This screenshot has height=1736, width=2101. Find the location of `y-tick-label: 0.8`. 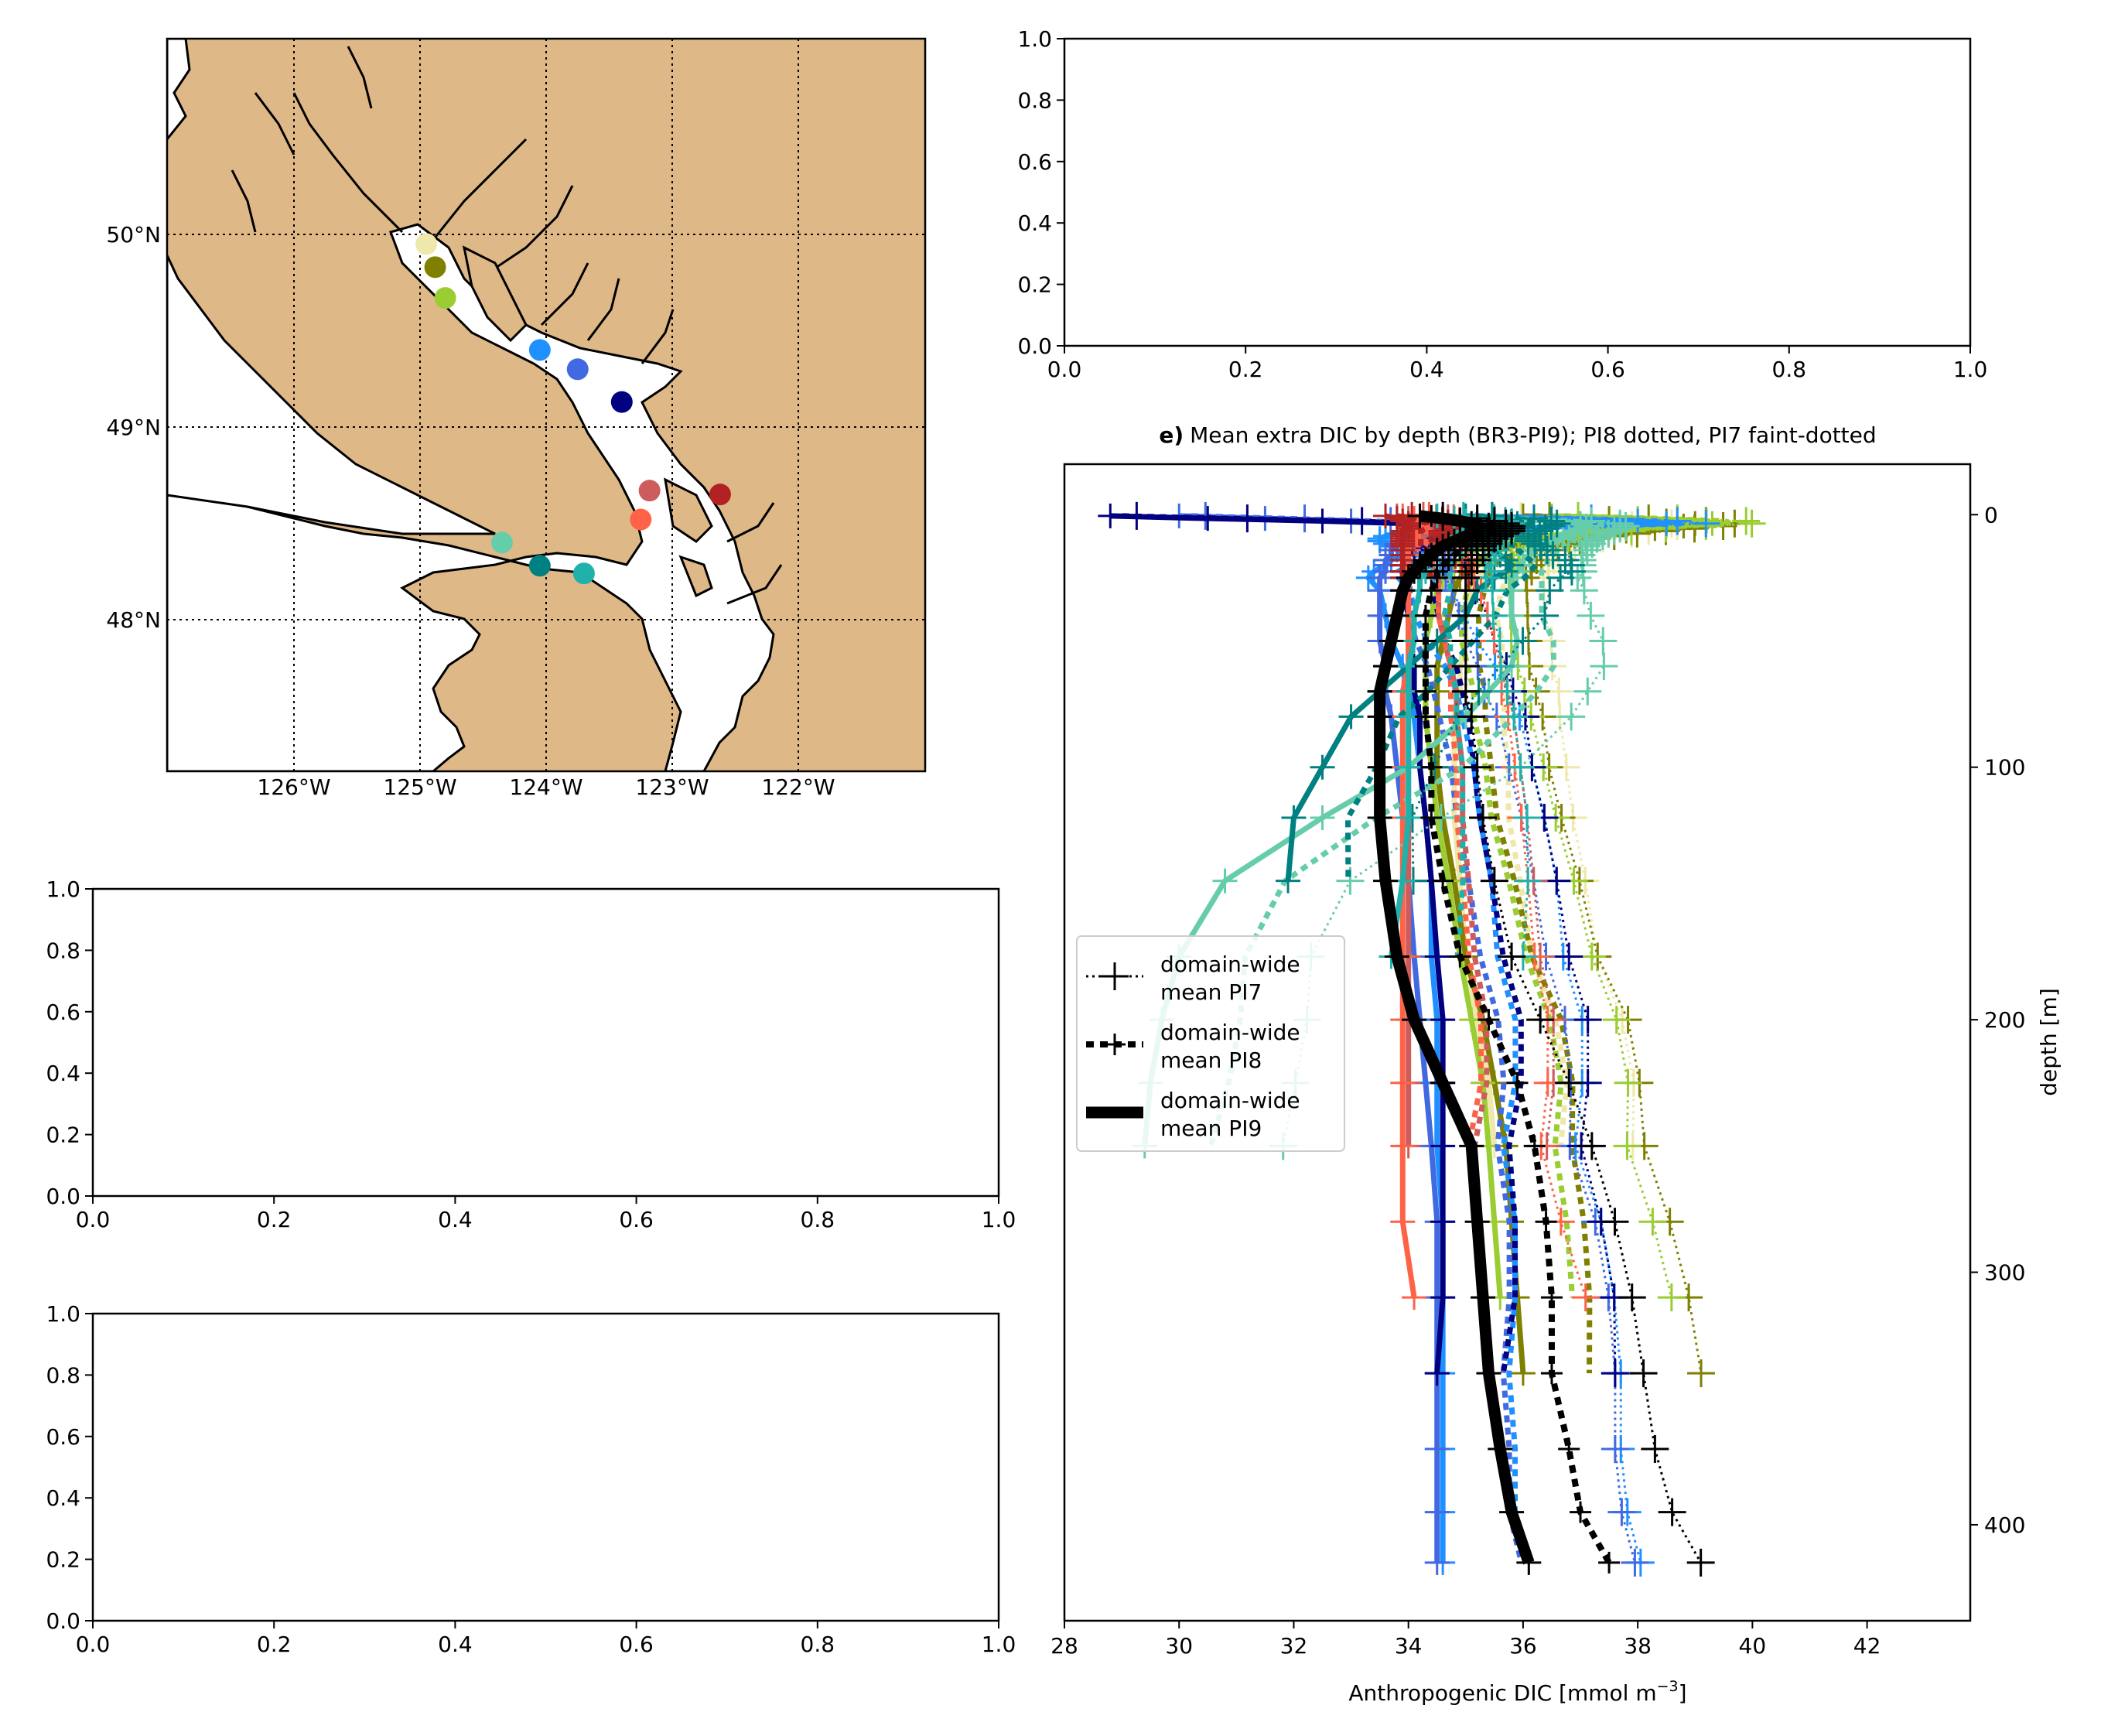

y-tick-label: 0.8 is located at coordinates (1034, 100).